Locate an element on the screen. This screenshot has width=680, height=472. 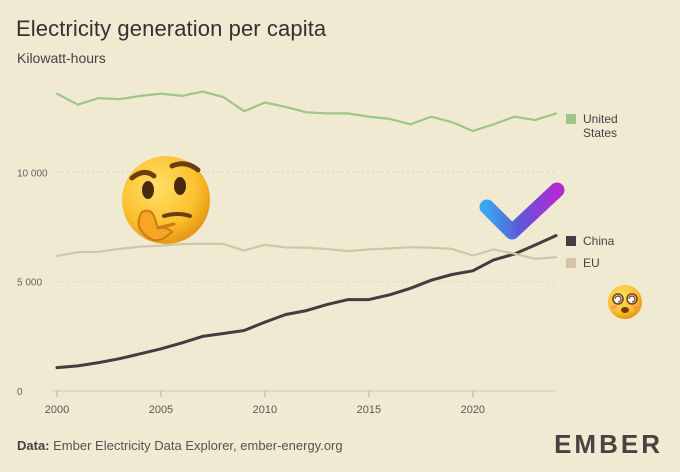
x-tick-label: 2000 is located at coordinates (57, 410).